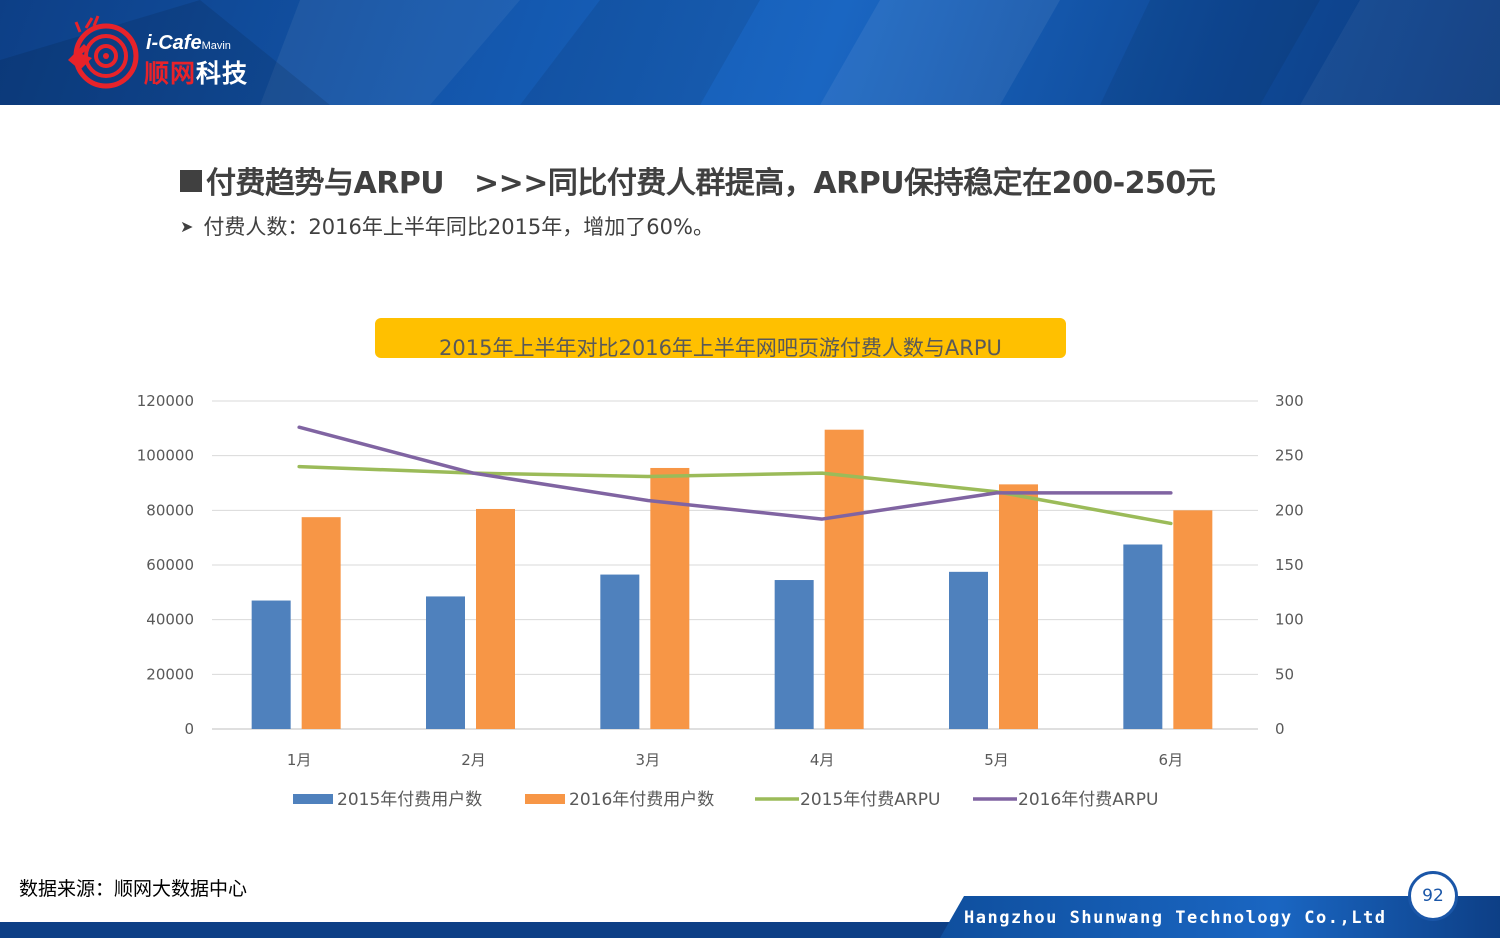  I want to click on right-axis-tick-label: 50, so click(1284, 674).